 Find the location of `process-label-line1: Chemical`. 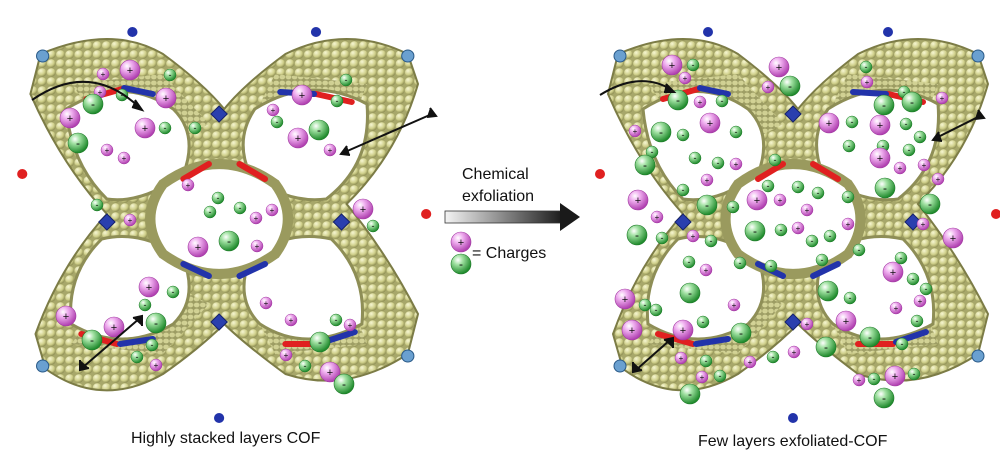

process-label-line1: Chemical is located at coordinates (495, 174).